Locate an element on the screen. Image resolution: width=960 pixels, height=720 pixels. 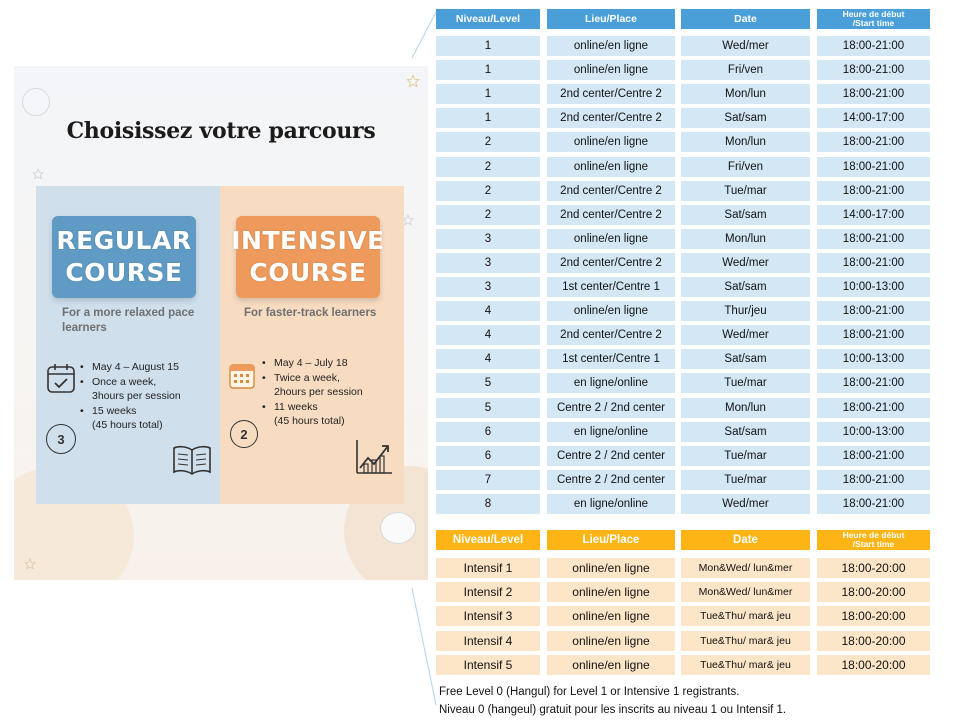
intensive-tagline: For faster-track learners is located at coordinates (310, 313).